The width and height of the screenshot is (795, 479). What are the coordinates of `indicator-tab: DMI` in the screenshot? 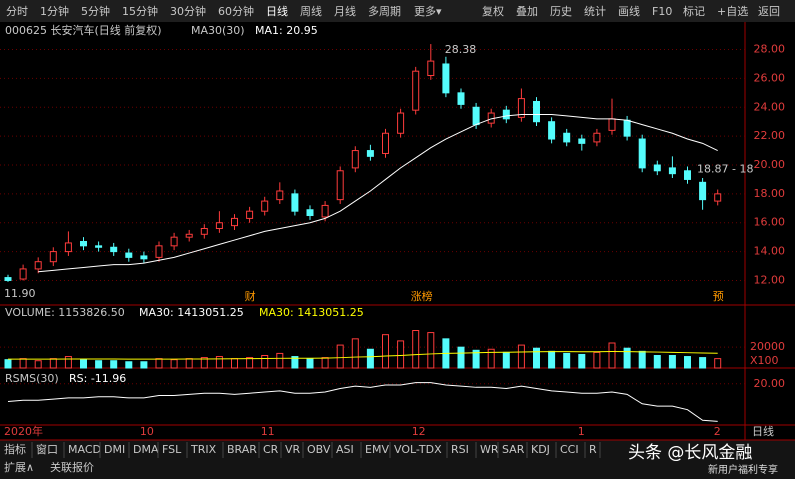 It's located at (114, 449).